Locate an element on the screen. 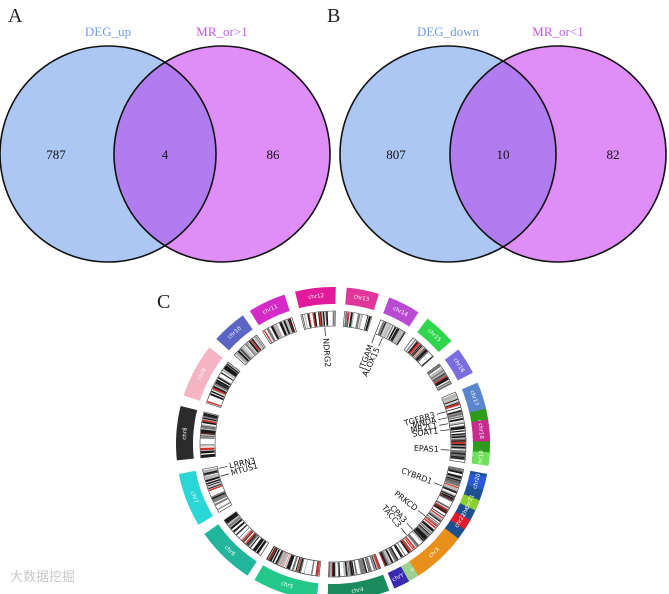  chromosome-block-chr21 is located at coordinates (469, 502).